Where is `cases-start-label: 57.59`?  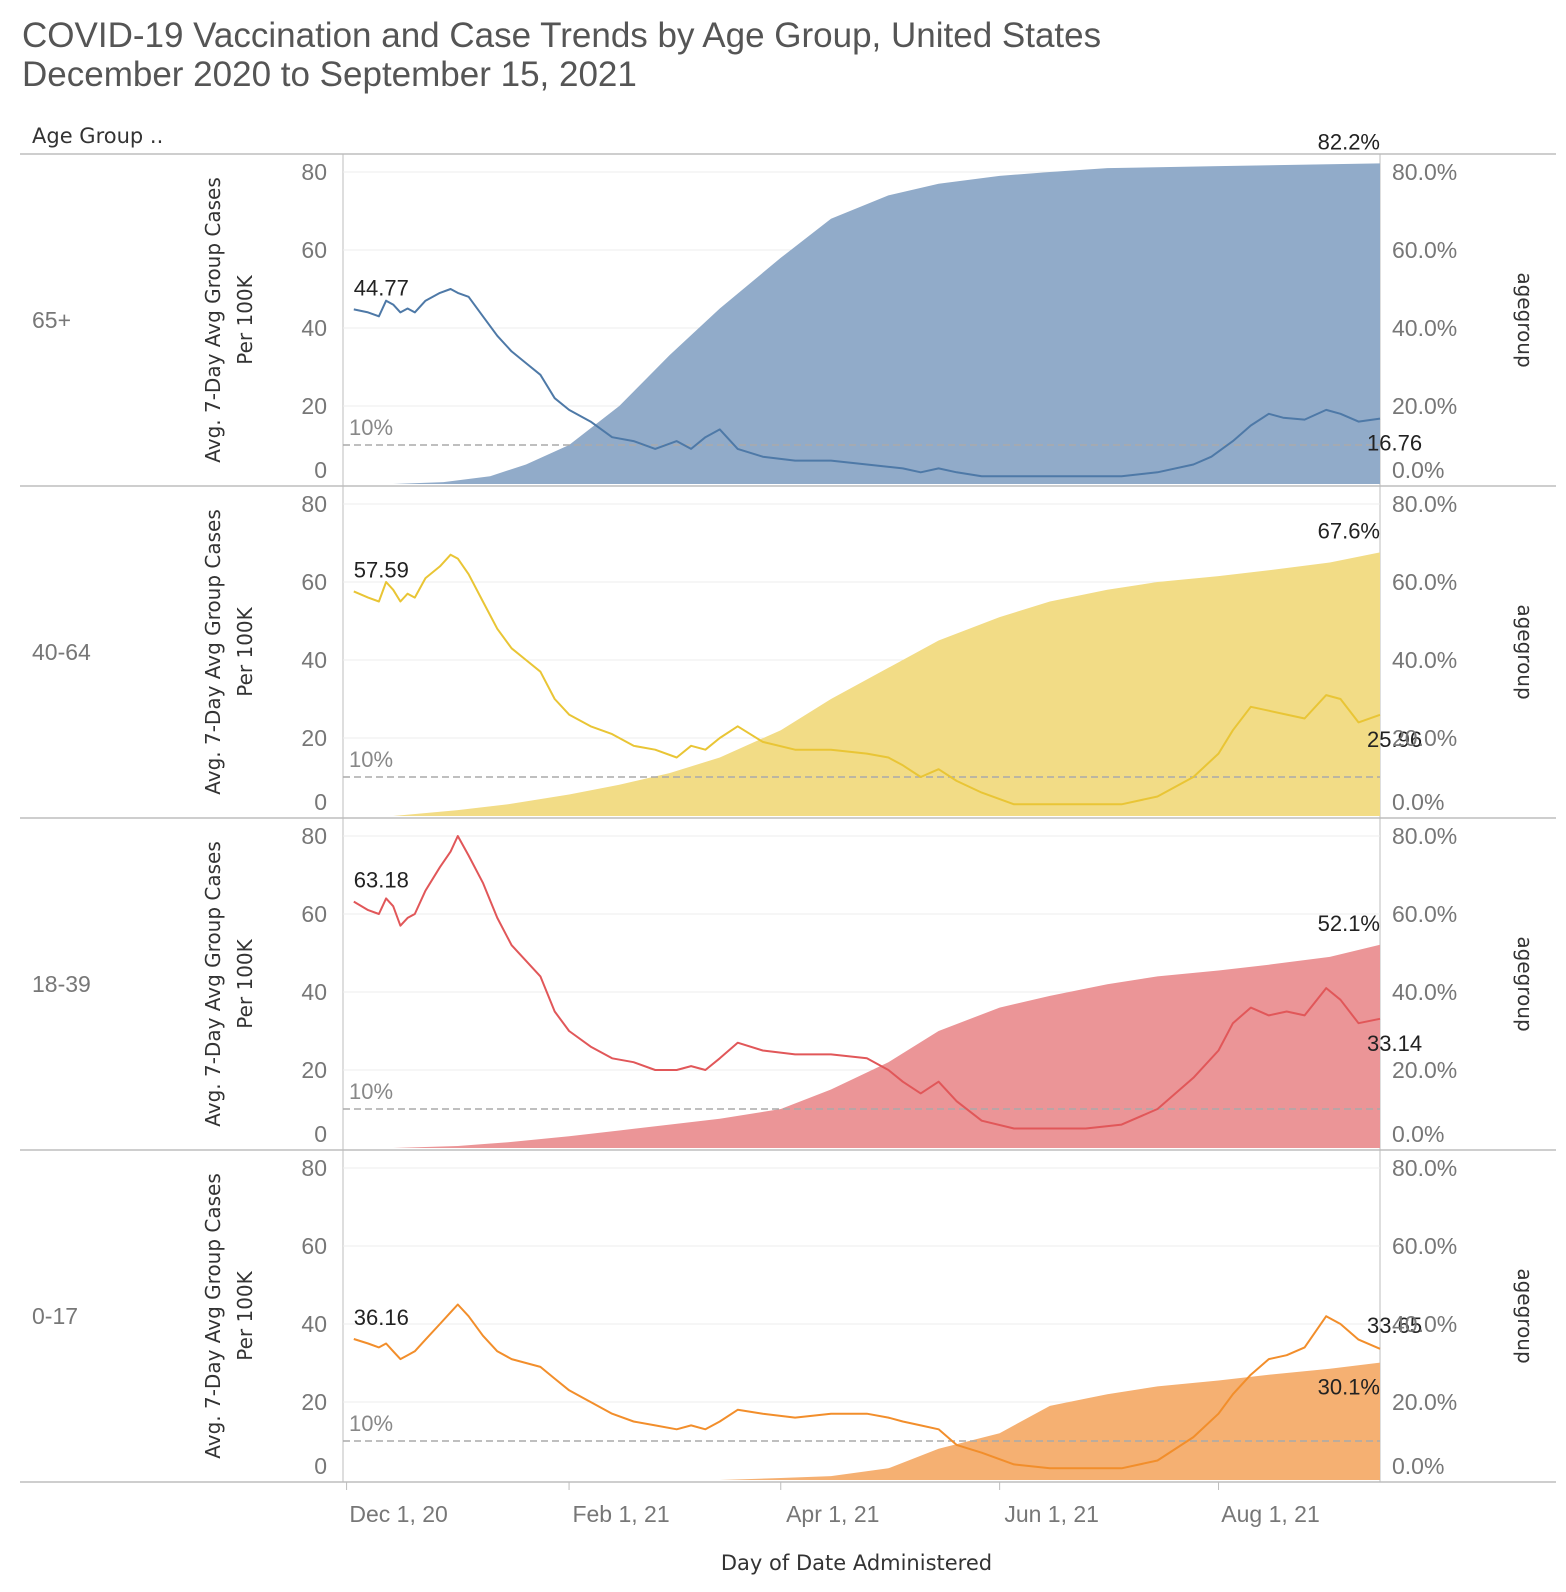
cases-start-label: 57.59 is located at coordinates (381, 569).